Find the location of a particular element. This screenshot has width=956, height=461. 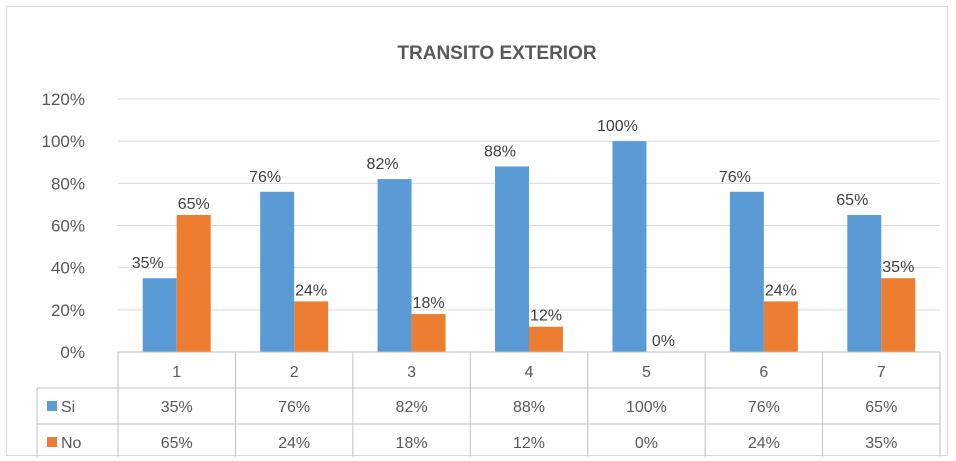

category-label: 7 is located at coordinates (881, 372).